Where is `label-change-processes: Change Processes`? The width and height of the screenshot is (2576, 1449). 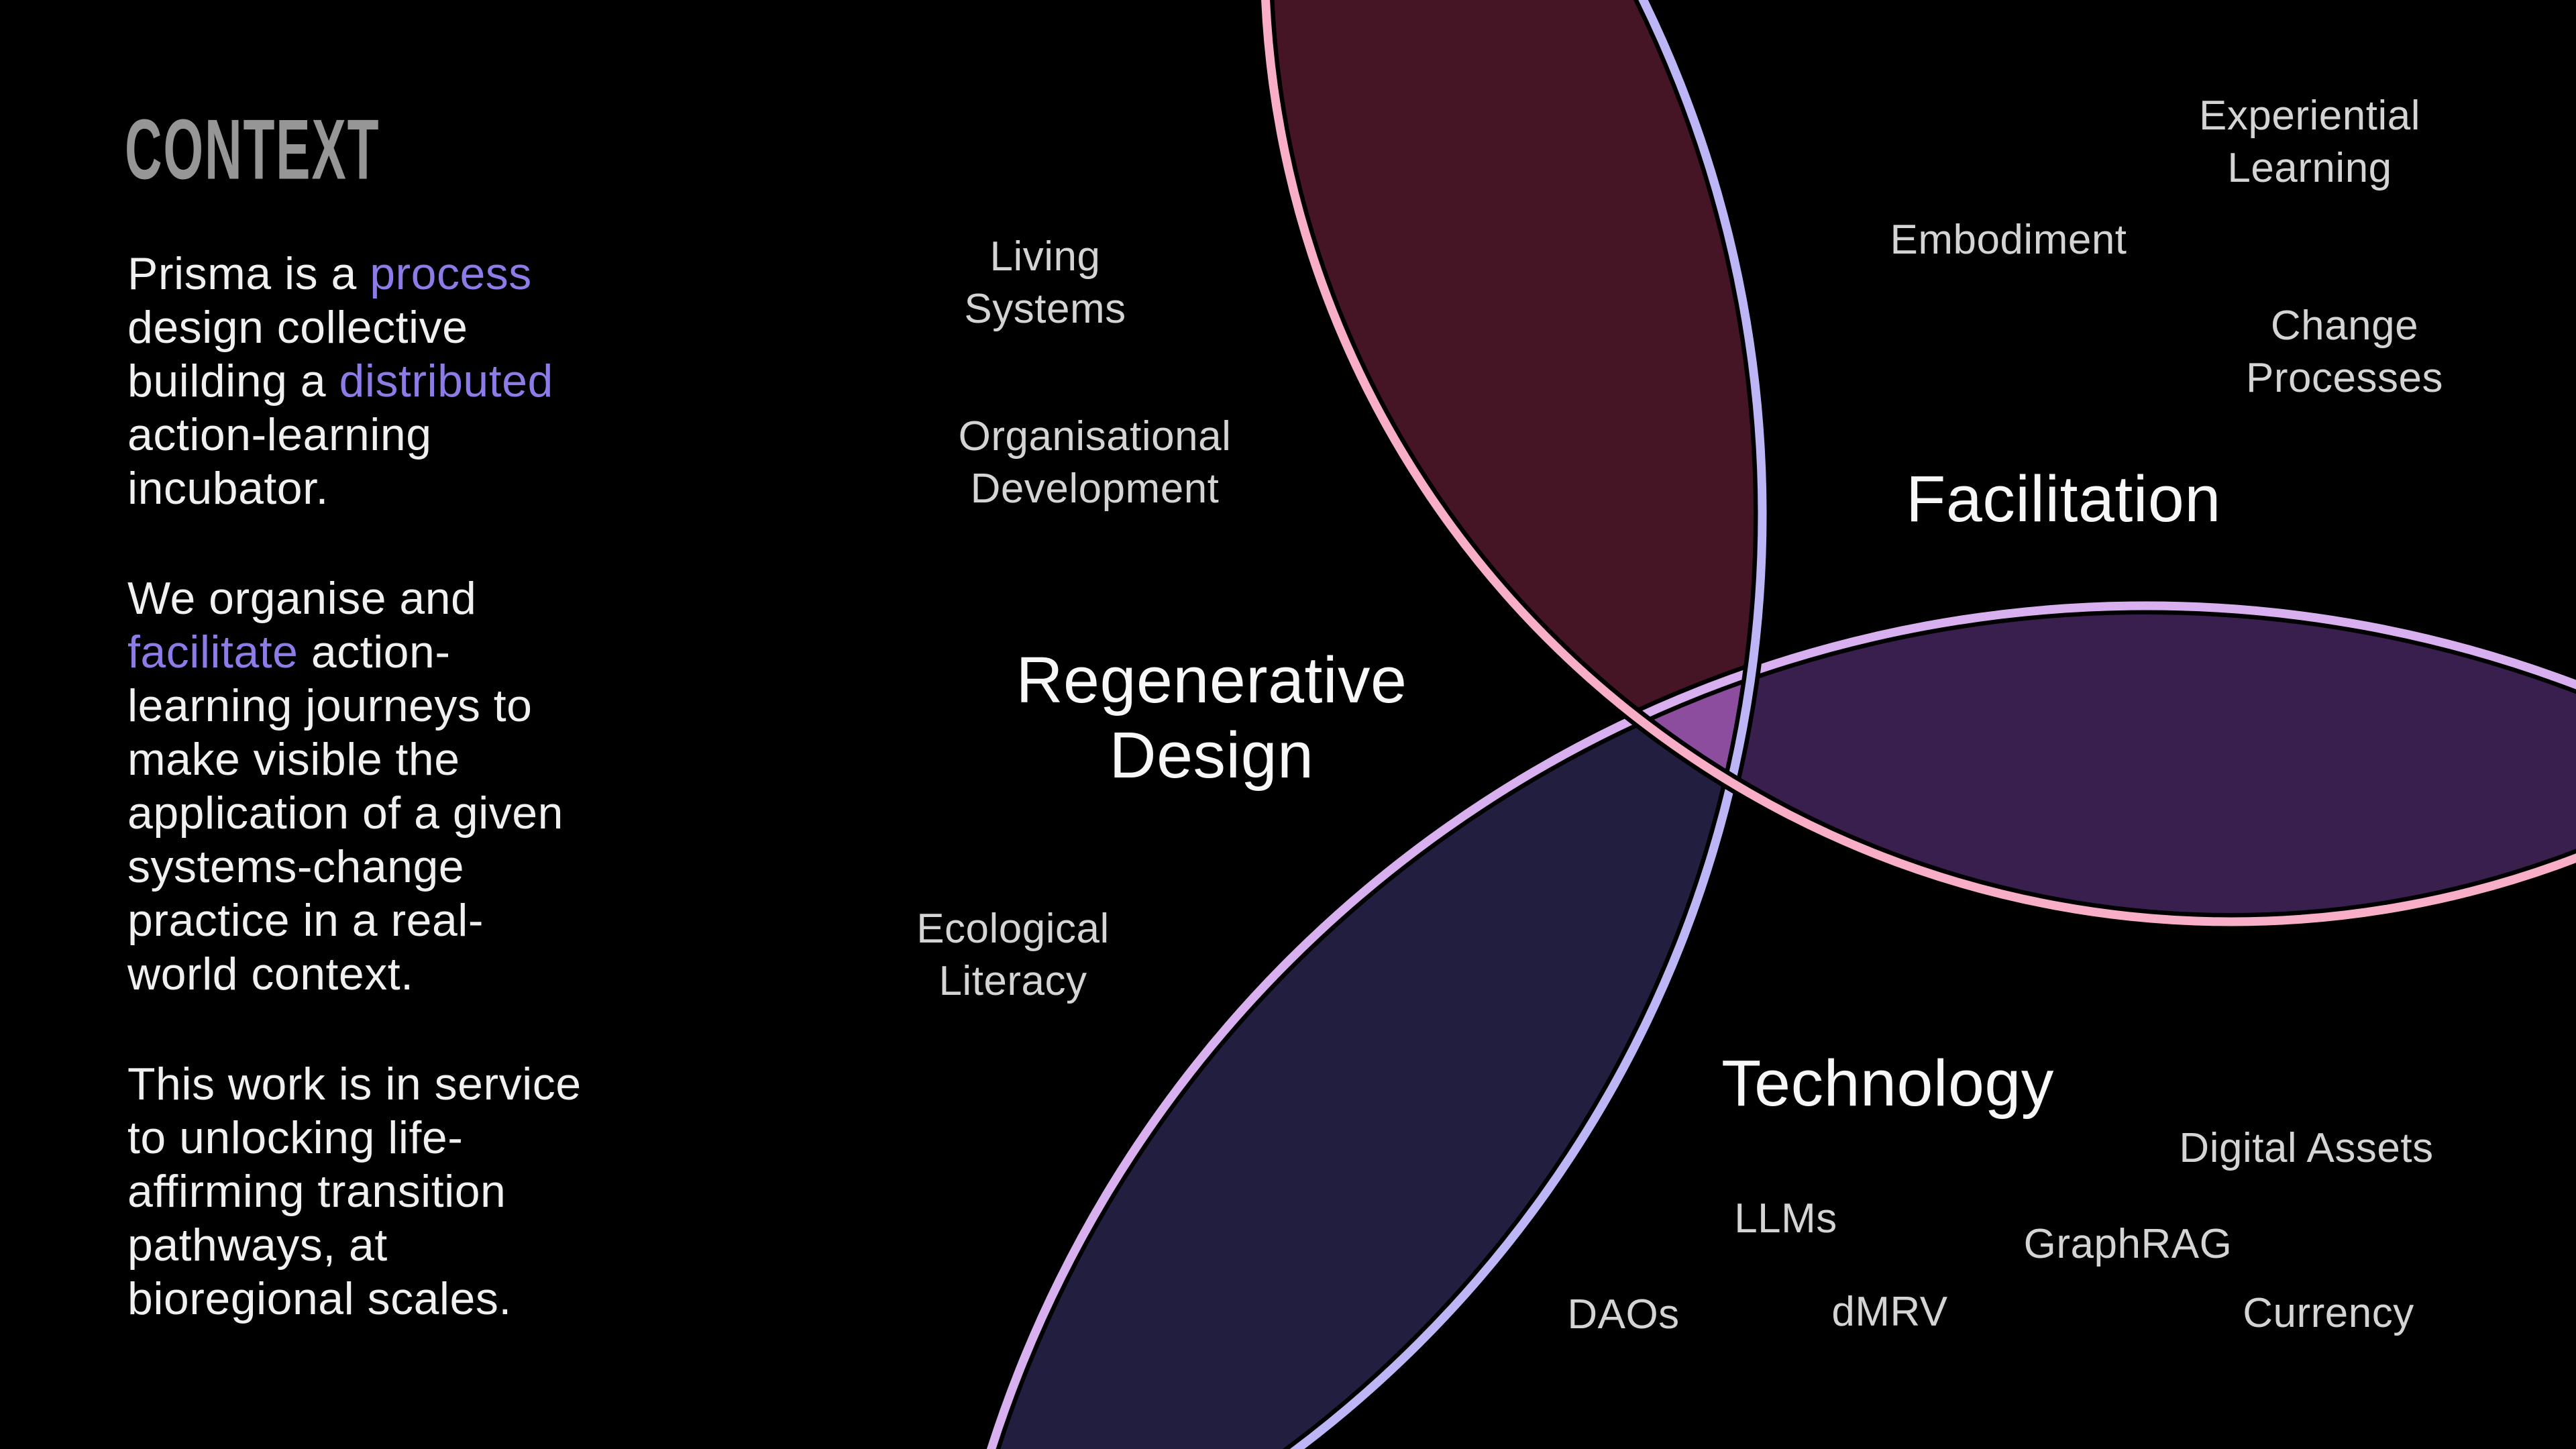
label-change-processes: Change Processes is located at coordinates (2344, 352).